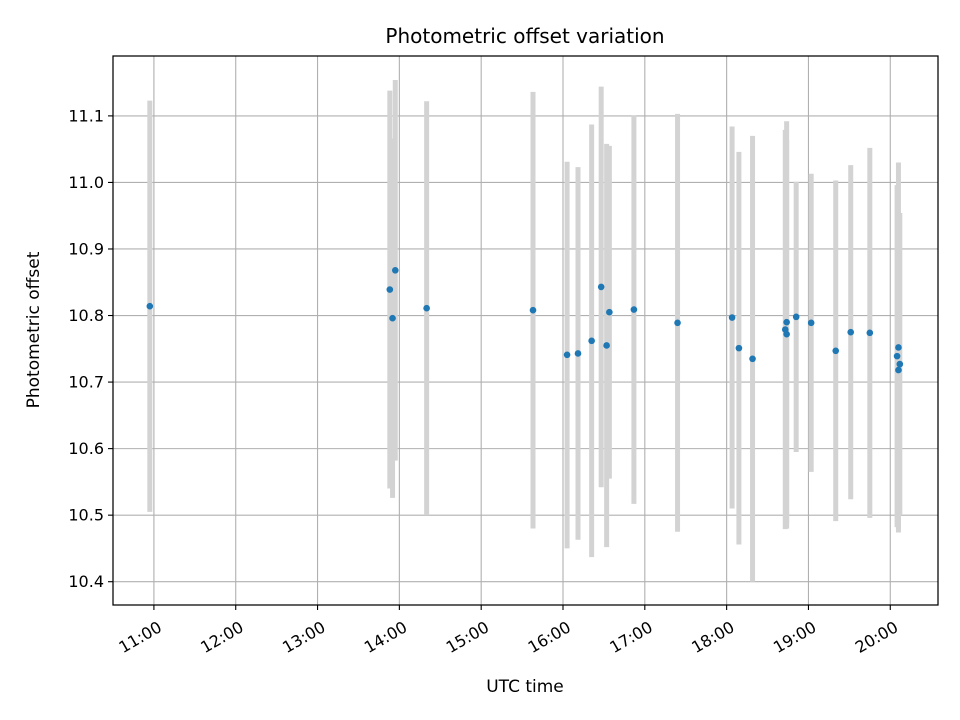 This screenshot has width=960, height=720. Describe the element at coordinates (86, 581) in the screenshot. I see `y-tick-label: 10.4` at that location.